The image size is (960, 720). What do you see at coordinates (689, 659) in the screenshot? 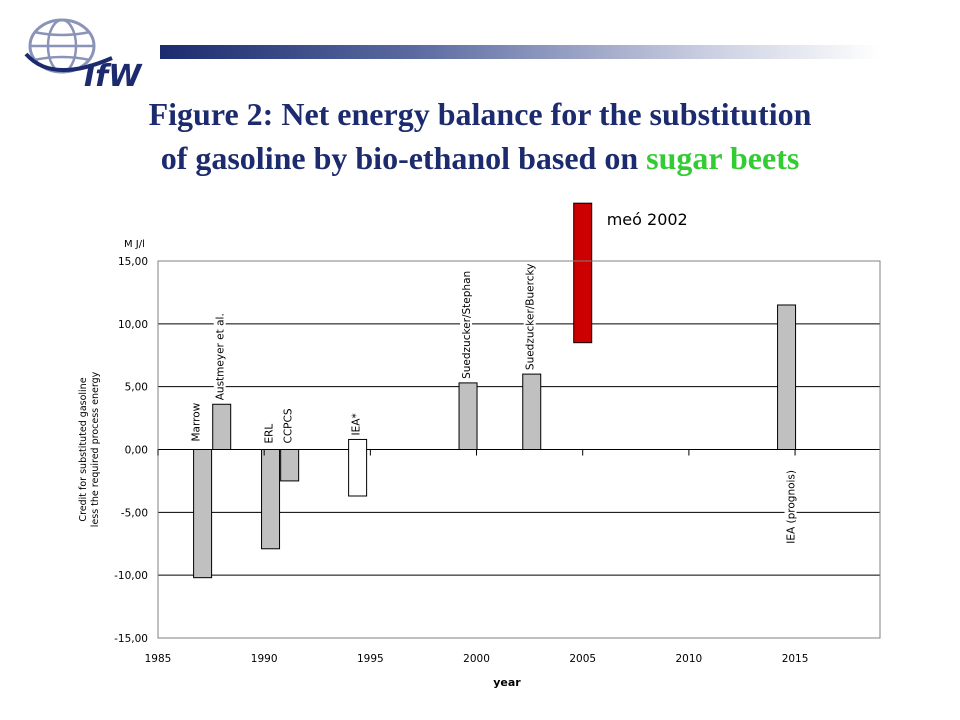
I see `x-tick-label: 2010` at bounding box center [689, 659].